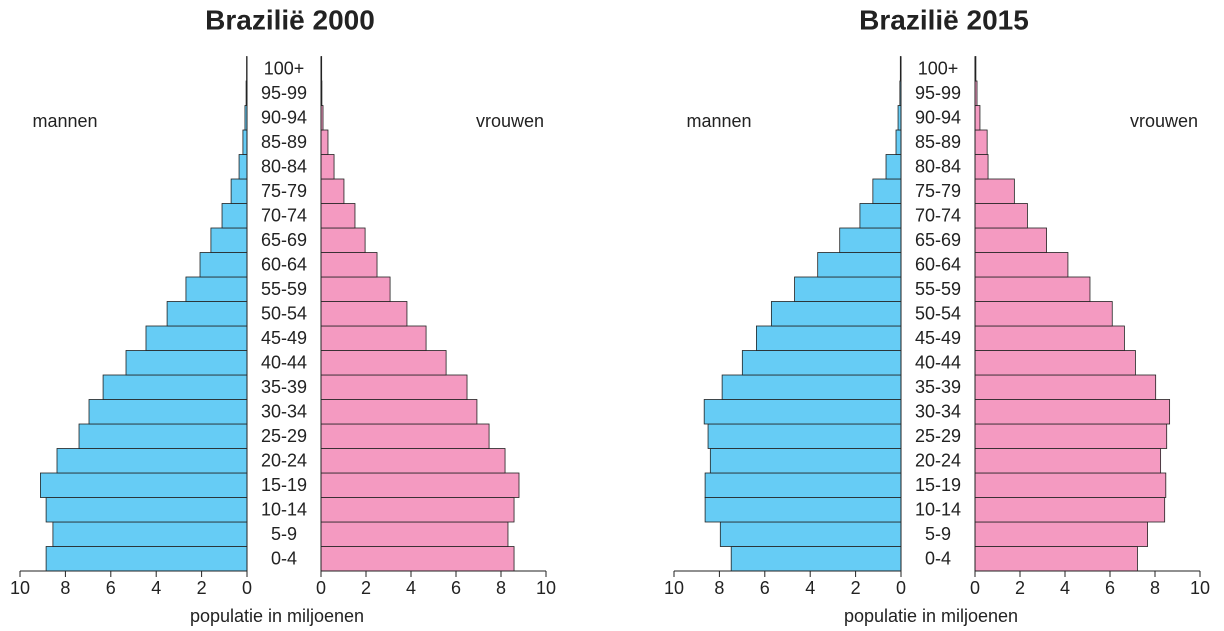 The image size is (1224, 631). I want to click on category-label: 15-19, so click(938, 485).